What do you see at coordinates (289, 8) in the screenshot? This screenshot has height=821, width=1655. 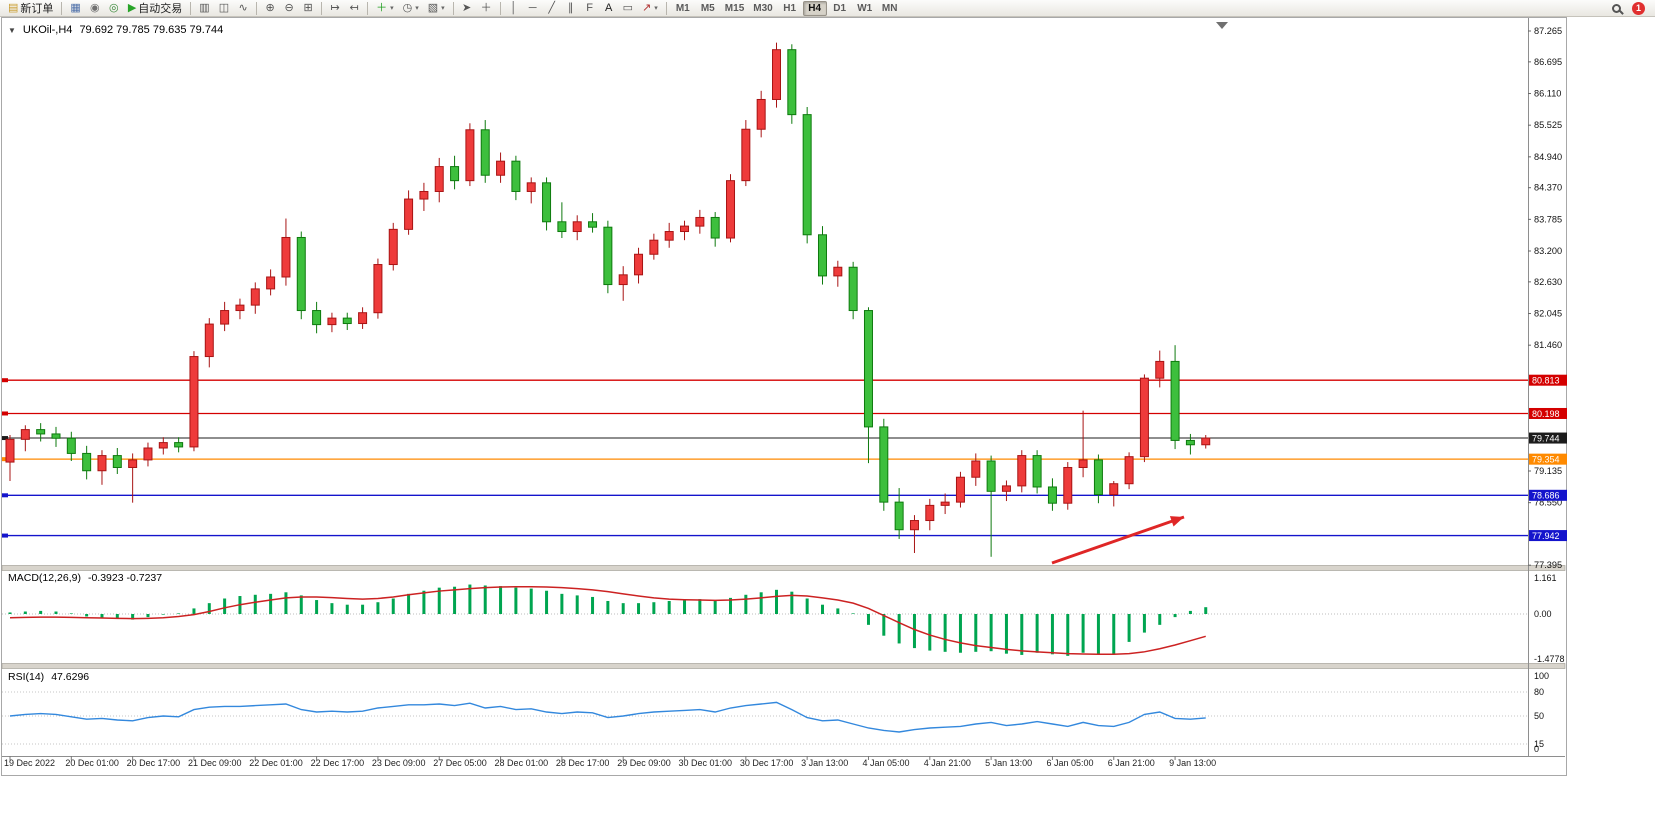 I see `zoom-out-button: ⊖` at bounding box center [289, 8].